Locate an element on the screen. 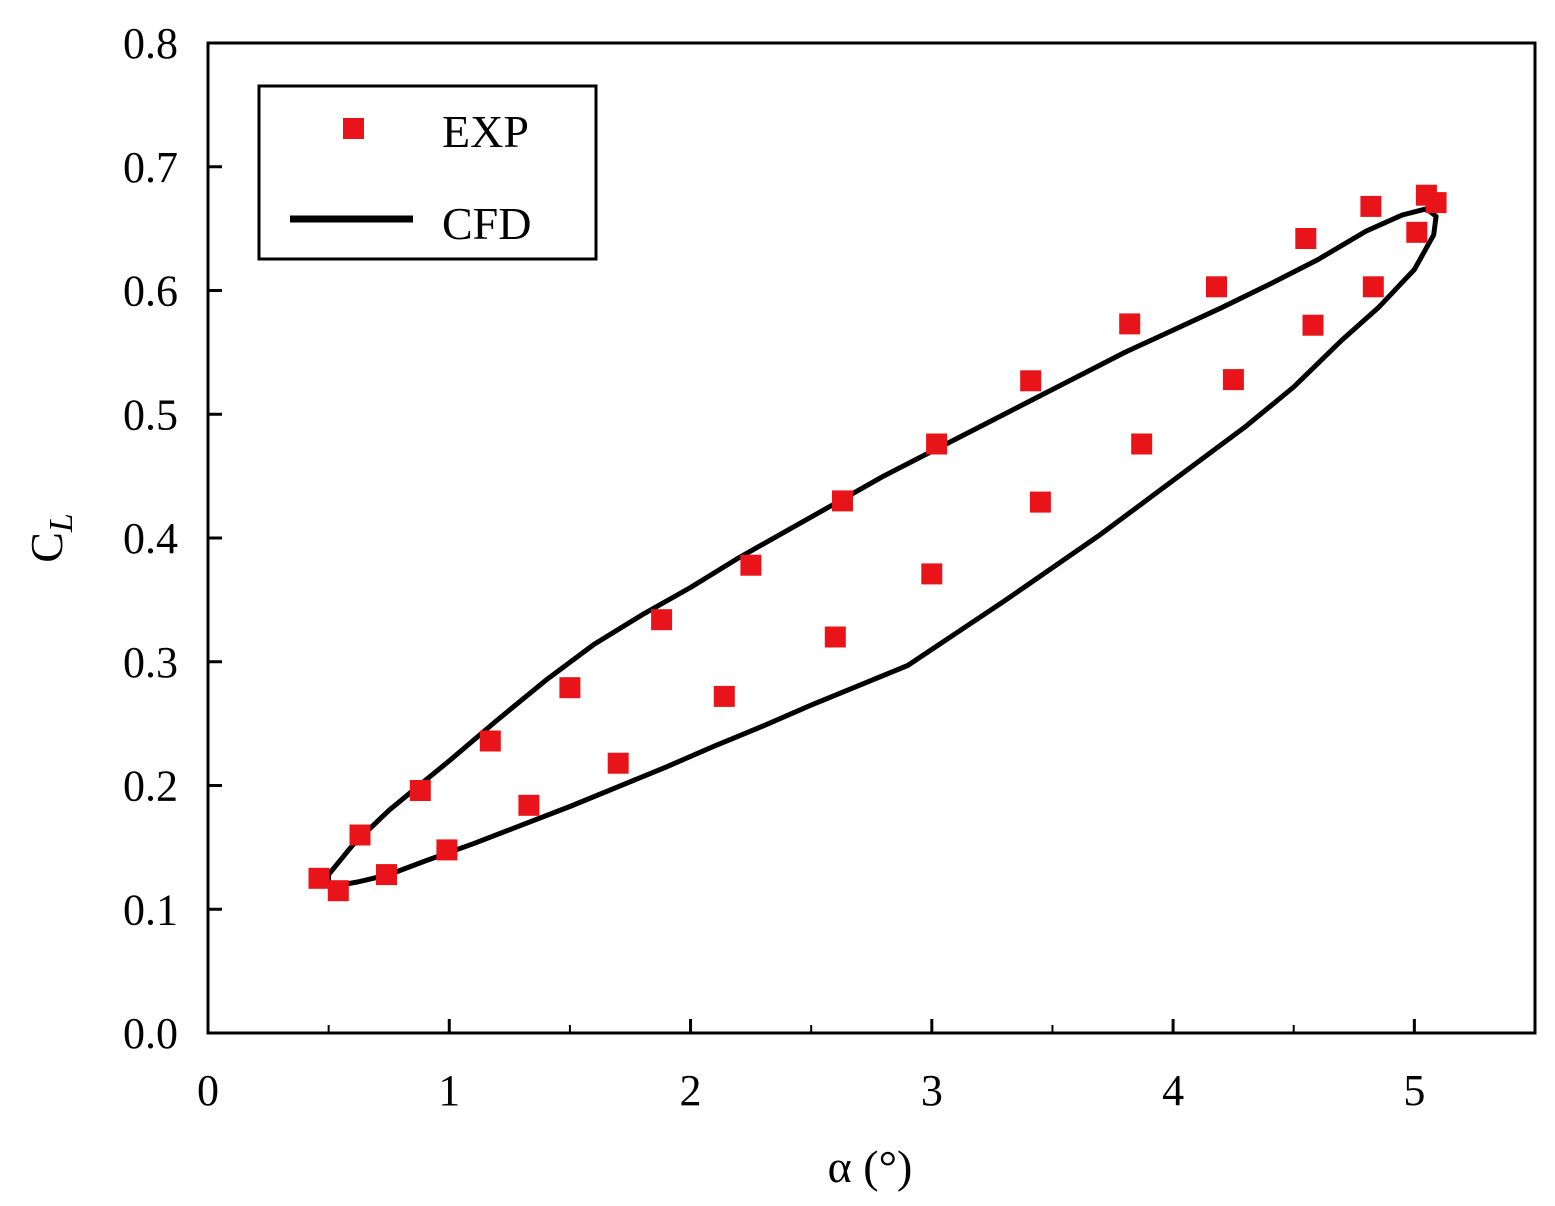  legend: EXP CFD is located at coordinates (427, 172).